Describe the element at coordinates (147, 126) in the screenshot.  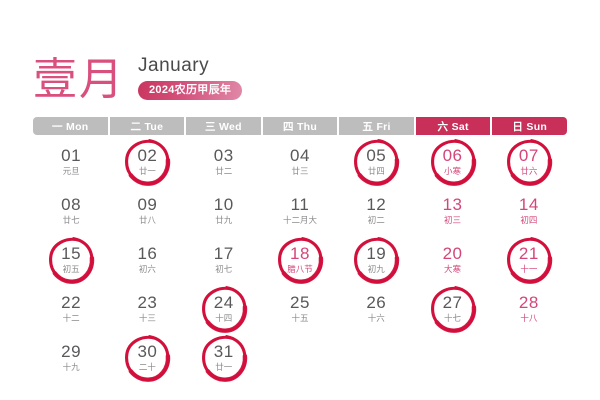
I see `weekday-header-cell-1: 二 Tue` at that location.